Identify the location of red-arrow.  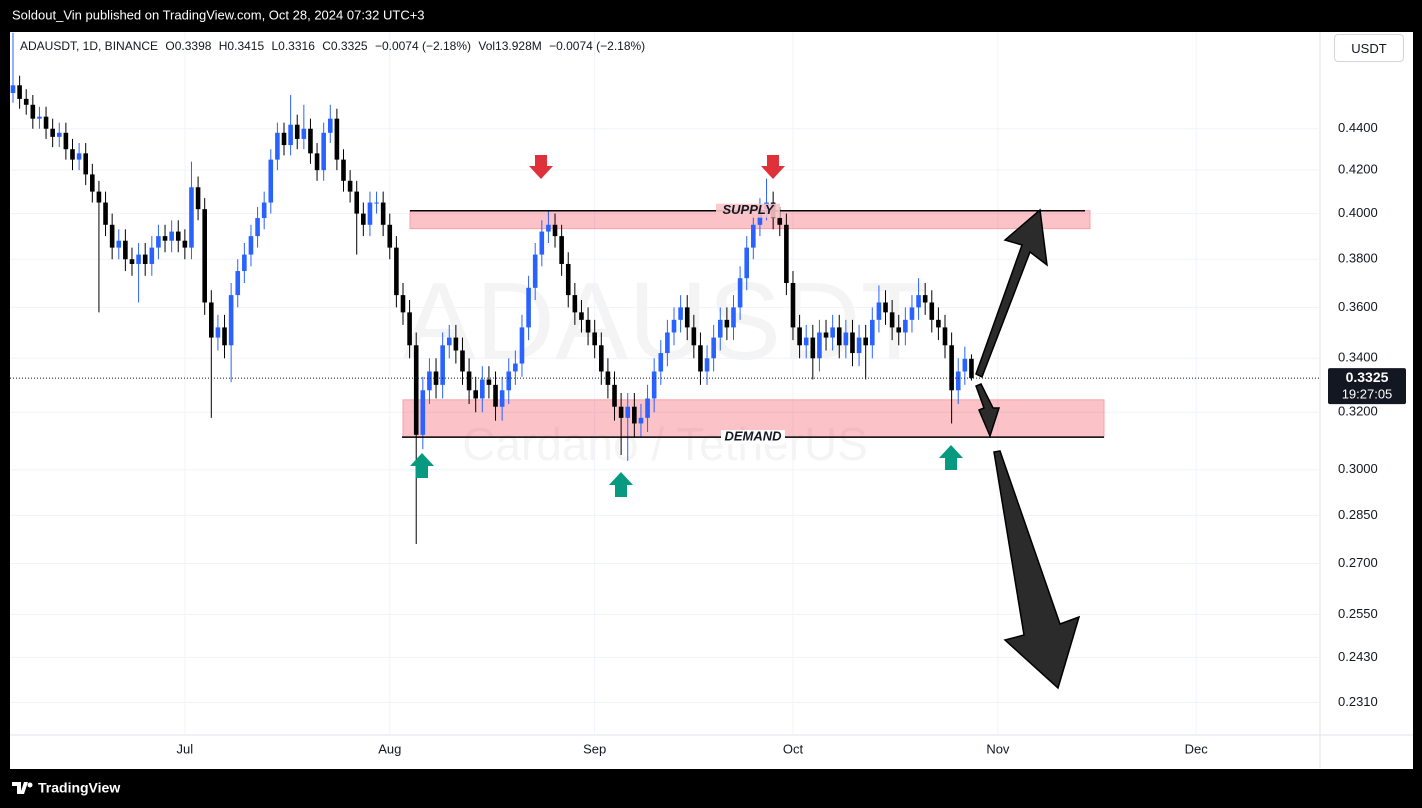
(773, 167).